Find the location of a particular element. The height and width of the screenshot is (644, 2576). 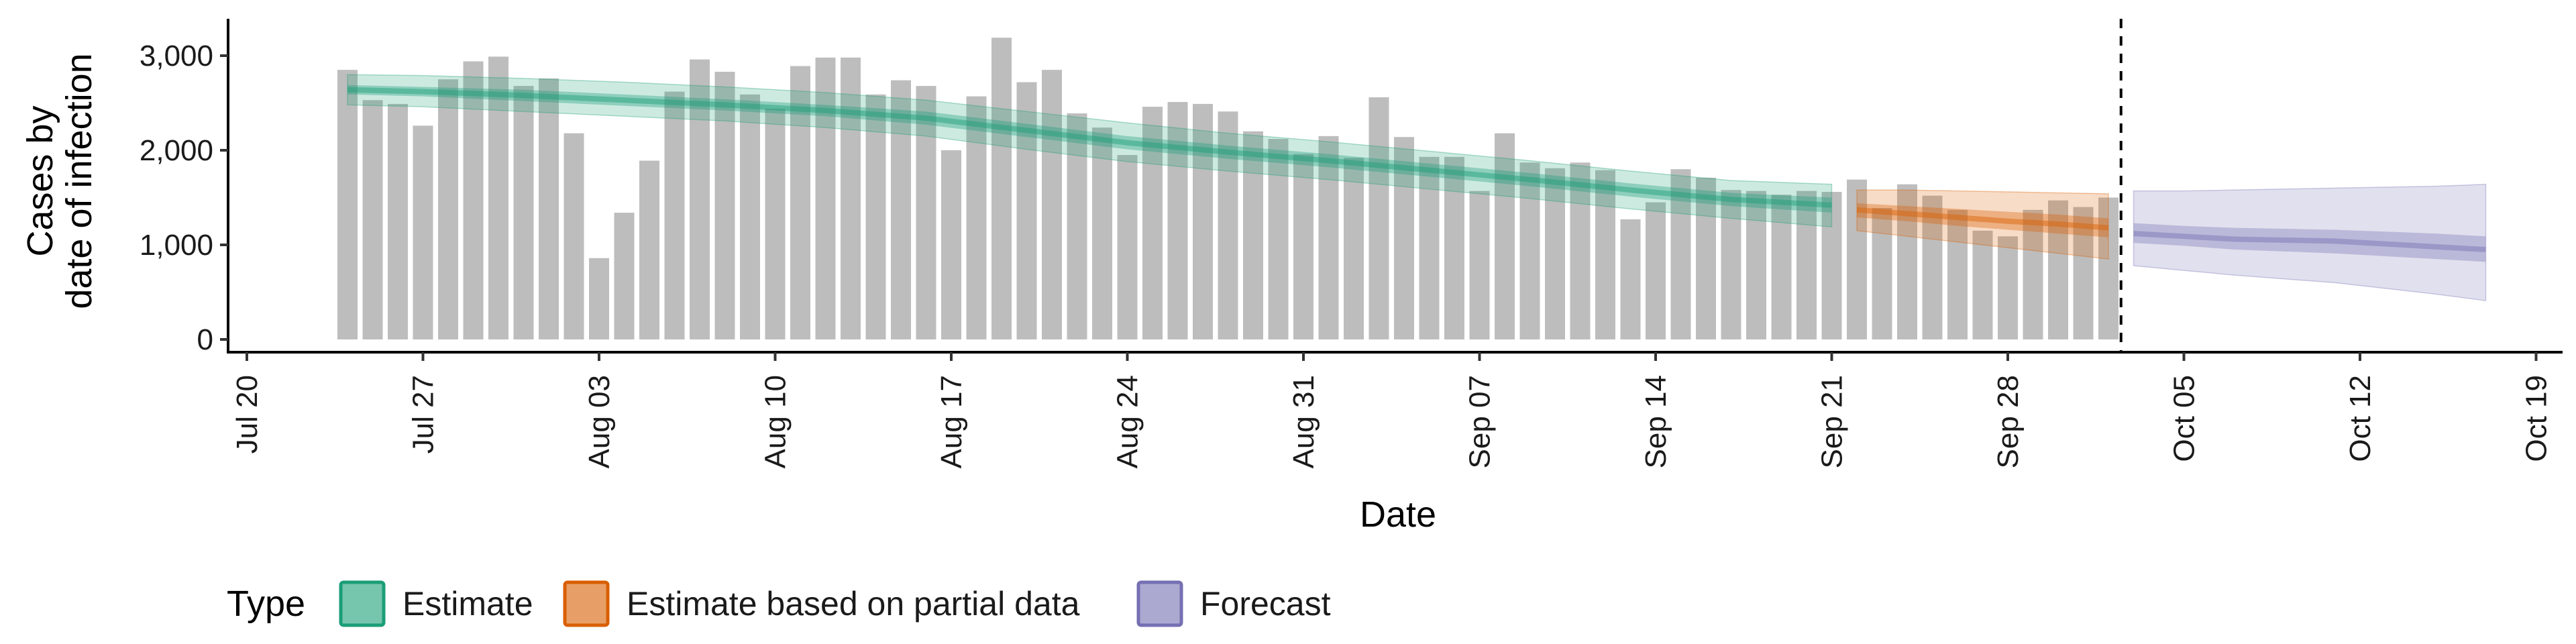

ribbon-90-estimate-based-on-partial-data is located at coordinates (1982, 224).